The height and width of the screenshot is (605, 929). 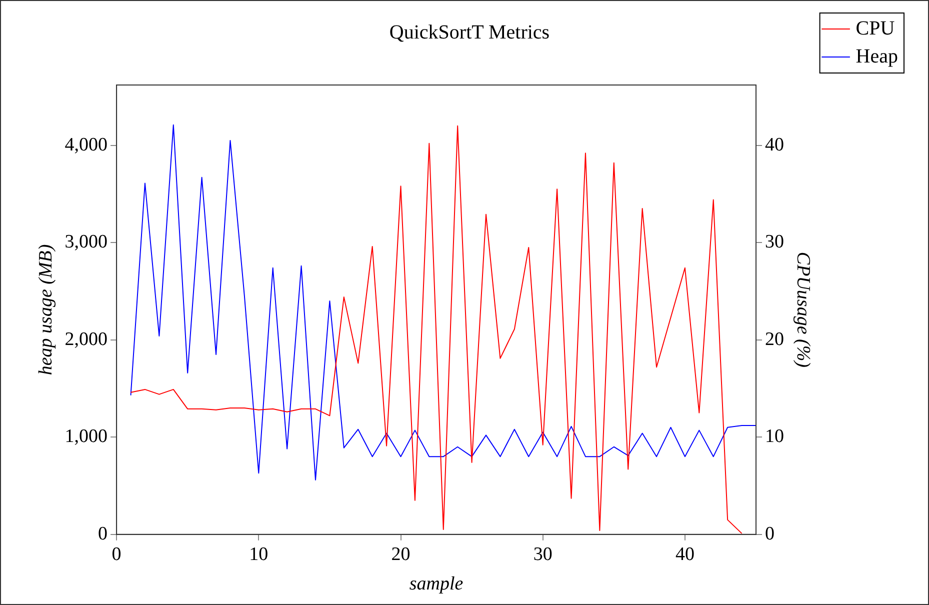 What do you see at coordinates (877, 56) in the screenshot?
I see `legend-label: Heap` at bounding box center [877, 56].